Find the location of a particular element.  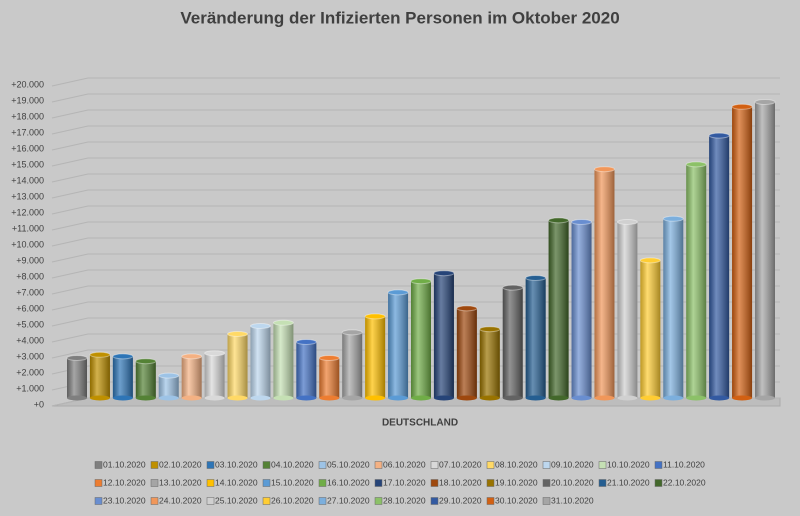

y-tick-label: +15.000 is located at coordinates (27, 164).